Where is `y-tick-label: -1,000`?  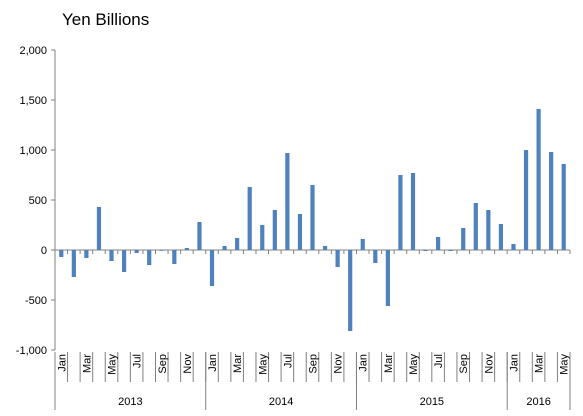
y-tick-label: -1,000 is located at coordinates (31, 351).